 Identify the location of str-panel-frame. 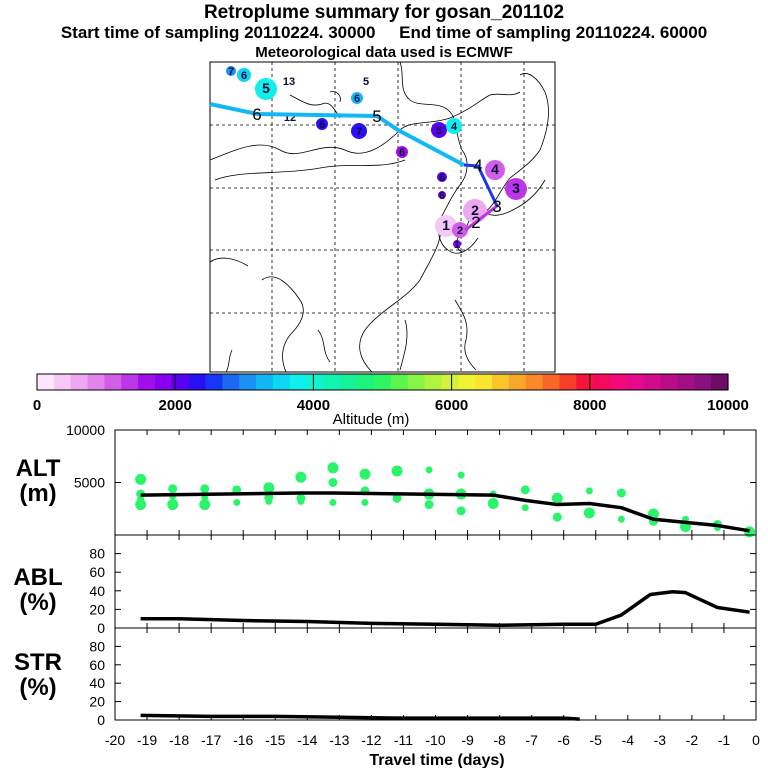
(435, 674).